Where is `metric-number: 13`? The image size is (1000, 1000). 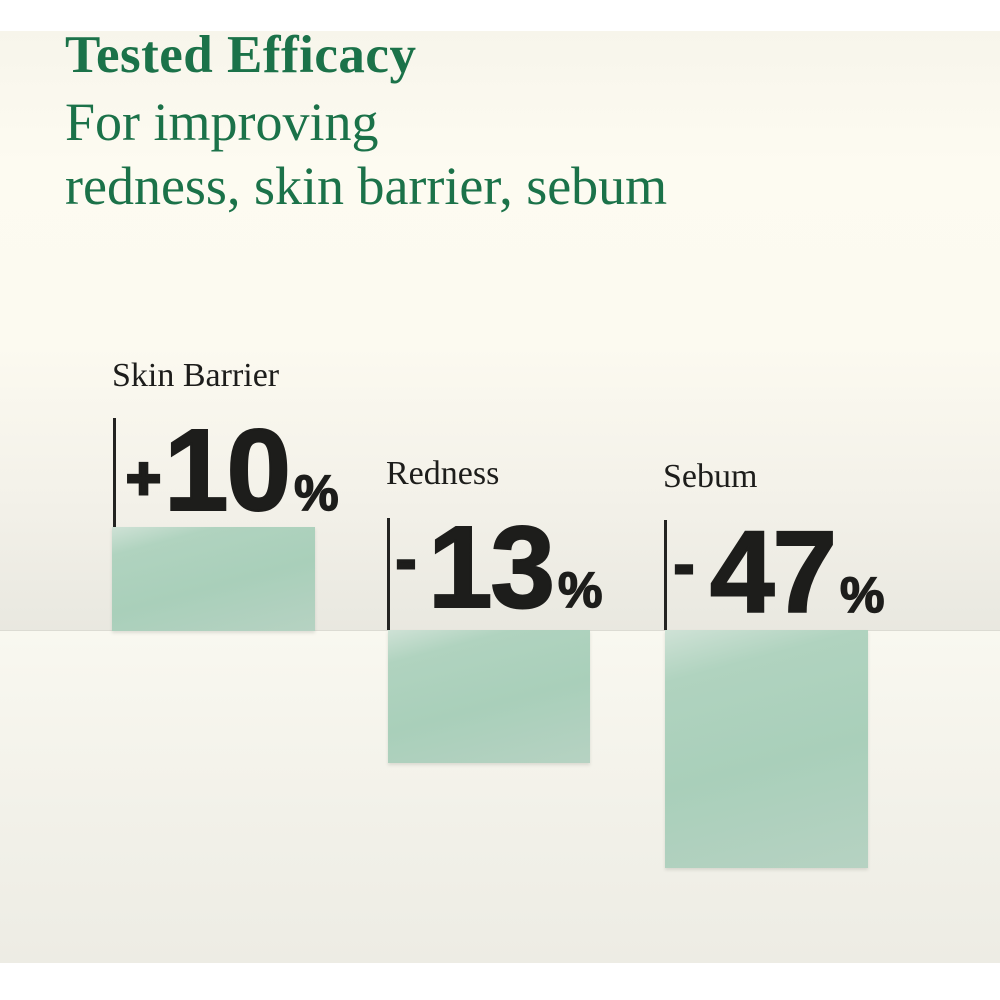
metric-number: 13 is located at coordinates (491, 567).